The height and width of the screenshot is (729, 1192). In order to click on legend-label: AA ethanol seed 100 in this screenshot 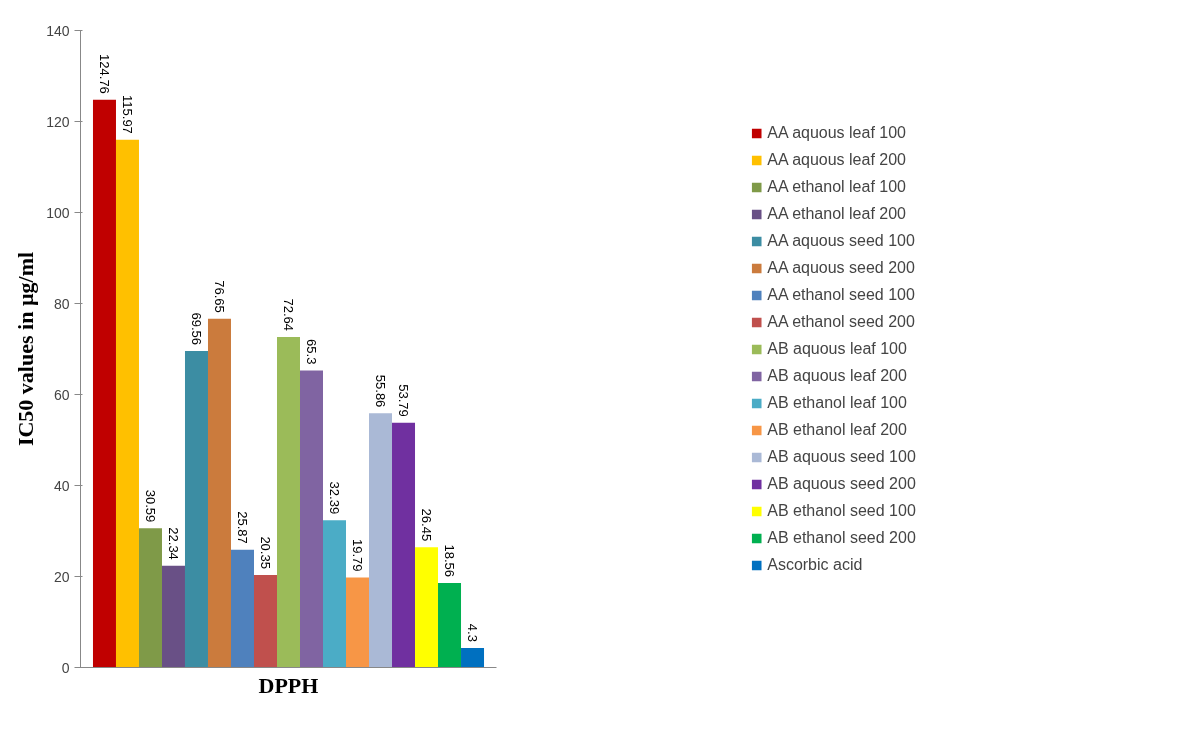, I will do `click(841, 294)`.